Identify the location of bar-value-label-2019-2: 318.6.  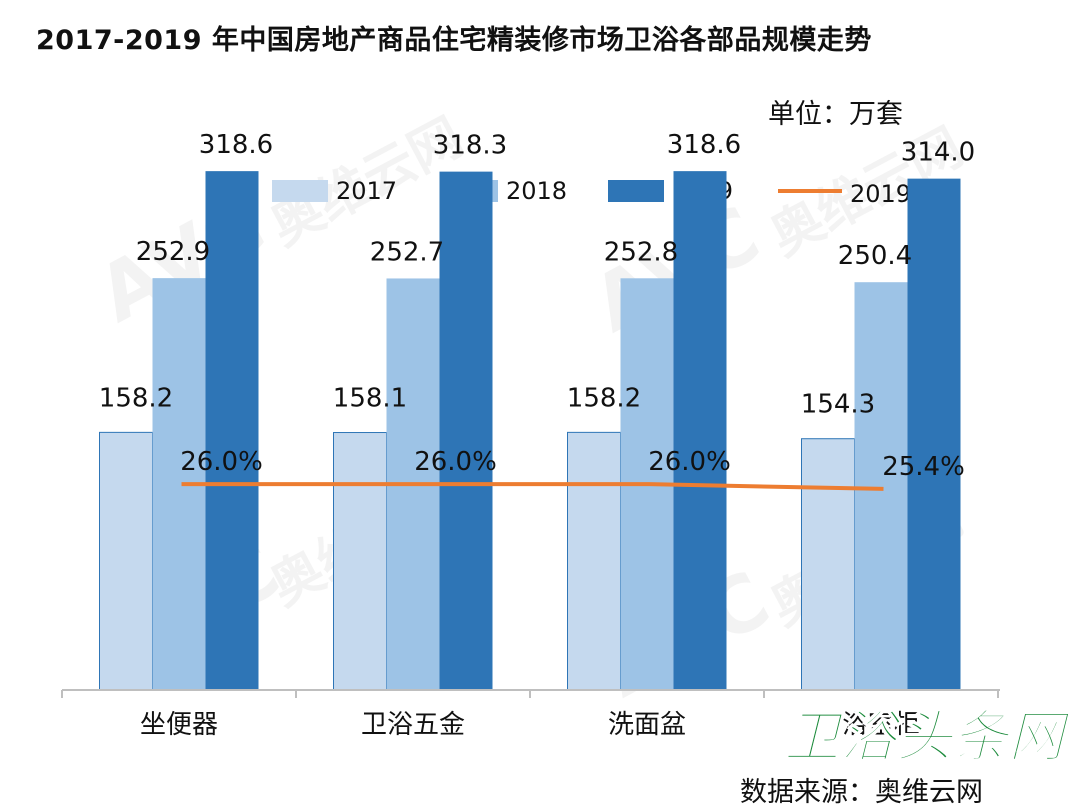
(704, 145).